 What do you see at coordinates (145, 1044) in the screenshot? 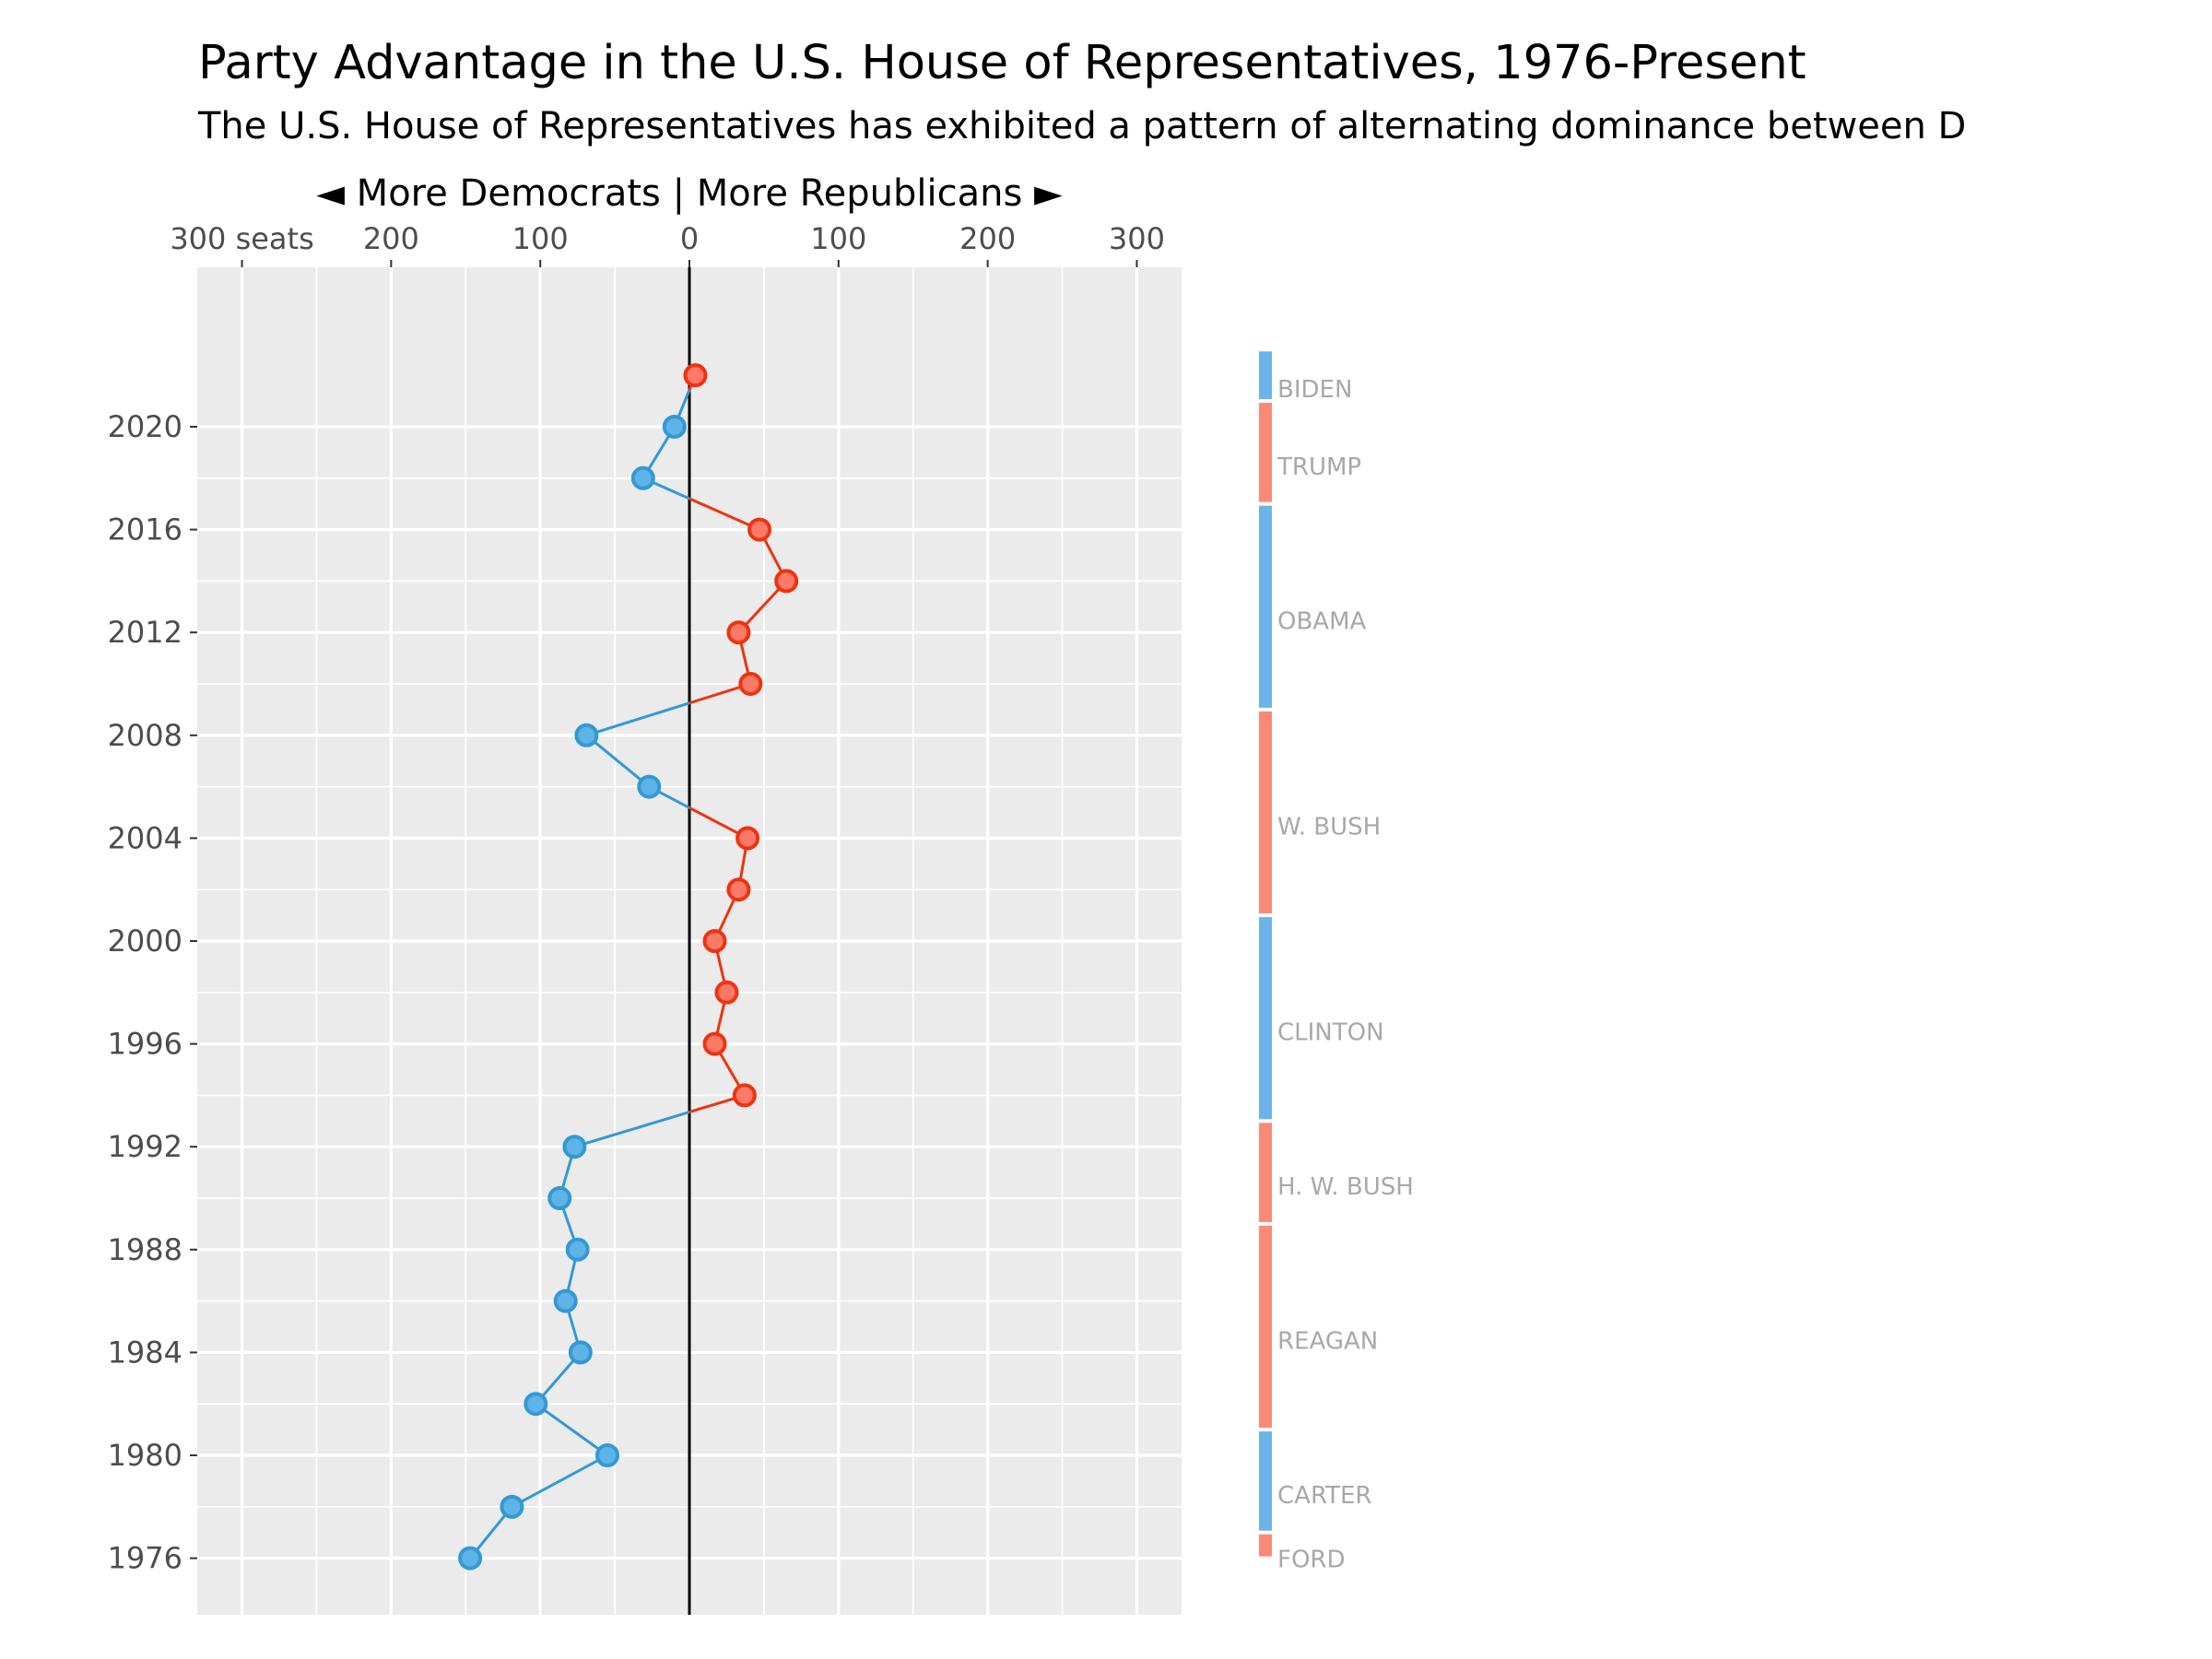
I see `y-tick-label: 1996` at bounding box center [145, 1044].